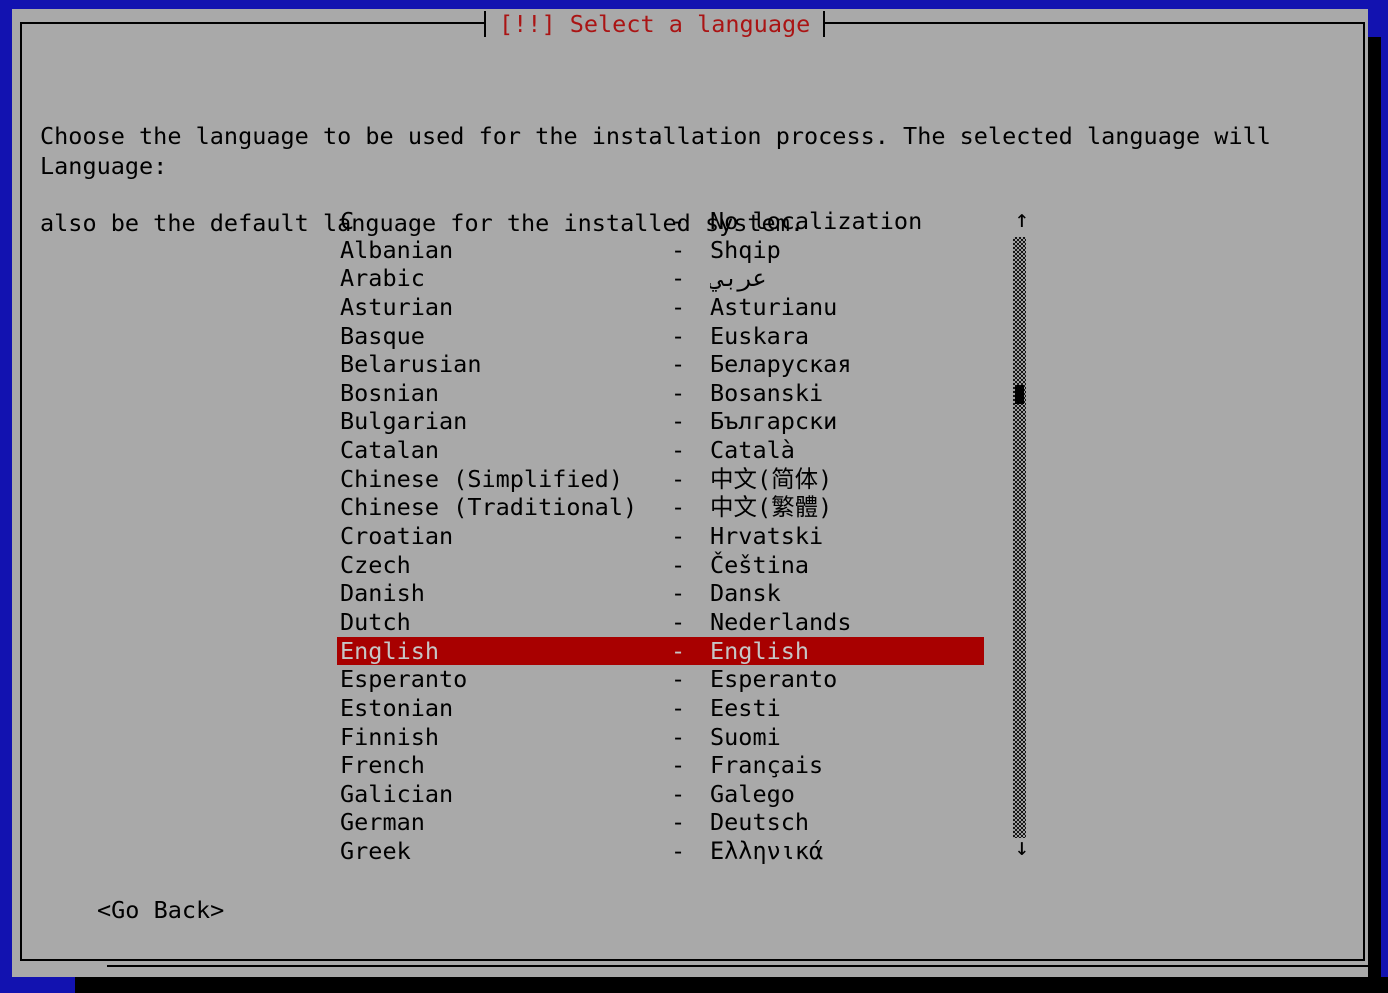 Image resolution: width=1388 pixels, height=993 pixels. What do you see at coordinates (404, 421) in the screenshot?
I see `language-name: Bulgarian` at bounding box center [404, 421].